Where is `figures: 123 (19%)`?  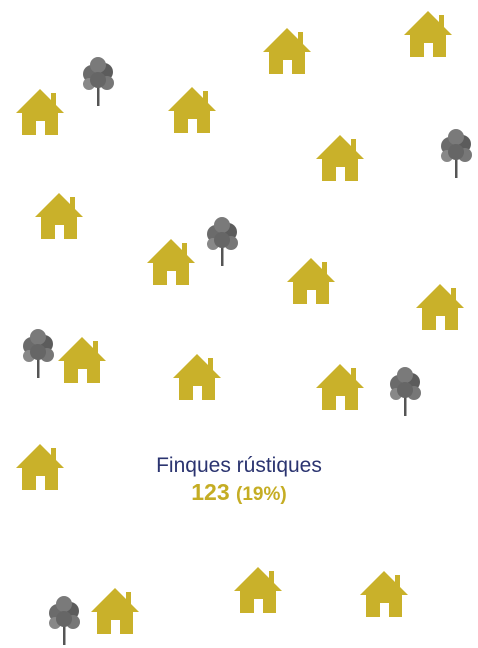
figures: 123 (19%) is located at coordinates (239, 492).